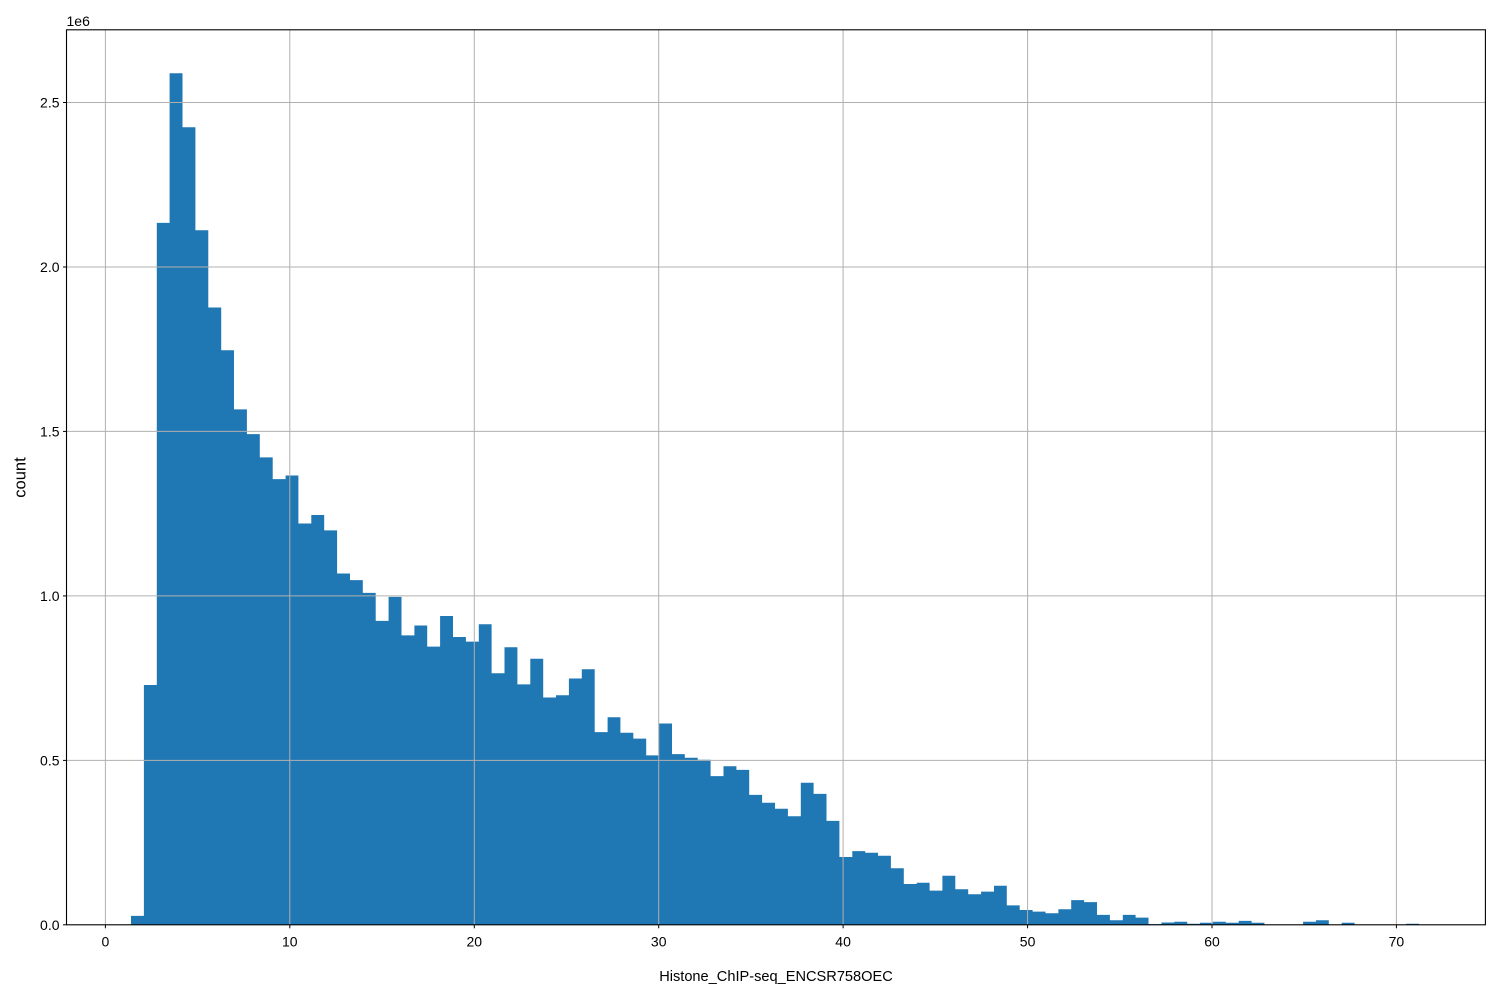 The width and height of the screenshot is (1500, 1000). I want to click on svg-text: 60, so click(1212, 942).